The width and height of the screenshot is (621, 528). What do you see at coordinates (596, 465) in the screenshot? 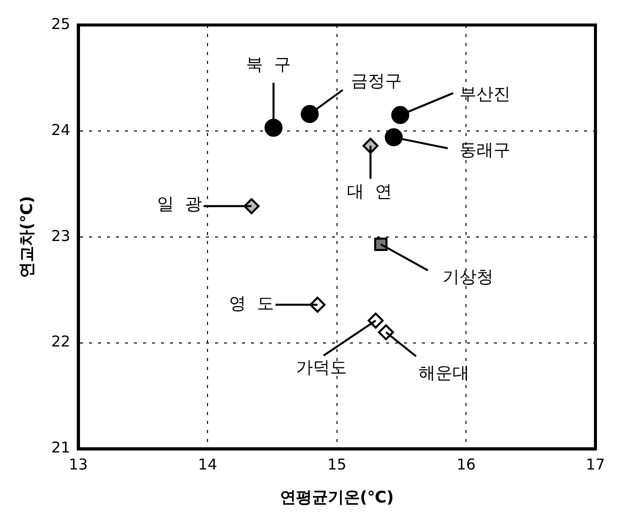
I see `x-tick-label: 17` at bounding box center [596, 465].